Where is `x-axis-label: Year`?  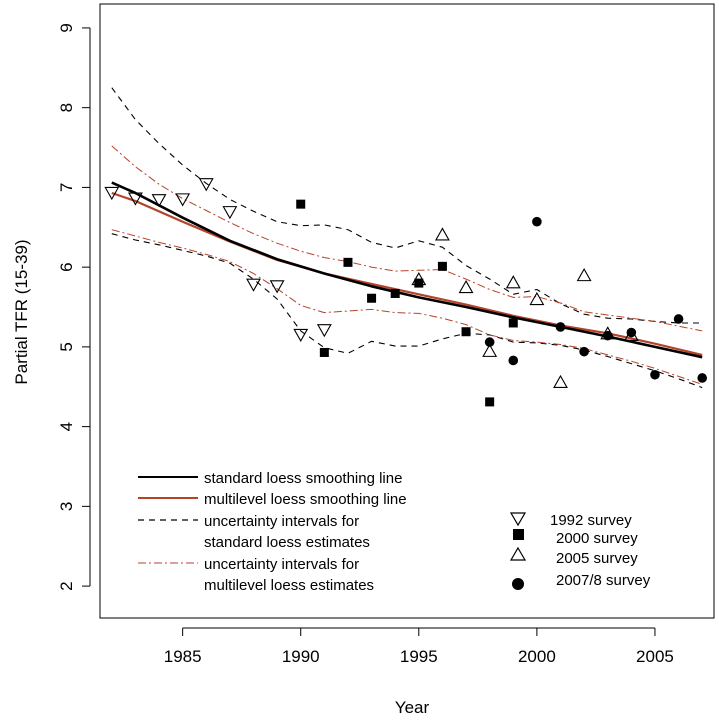 x-axis-label: Year is located at coordinates (412, 707).